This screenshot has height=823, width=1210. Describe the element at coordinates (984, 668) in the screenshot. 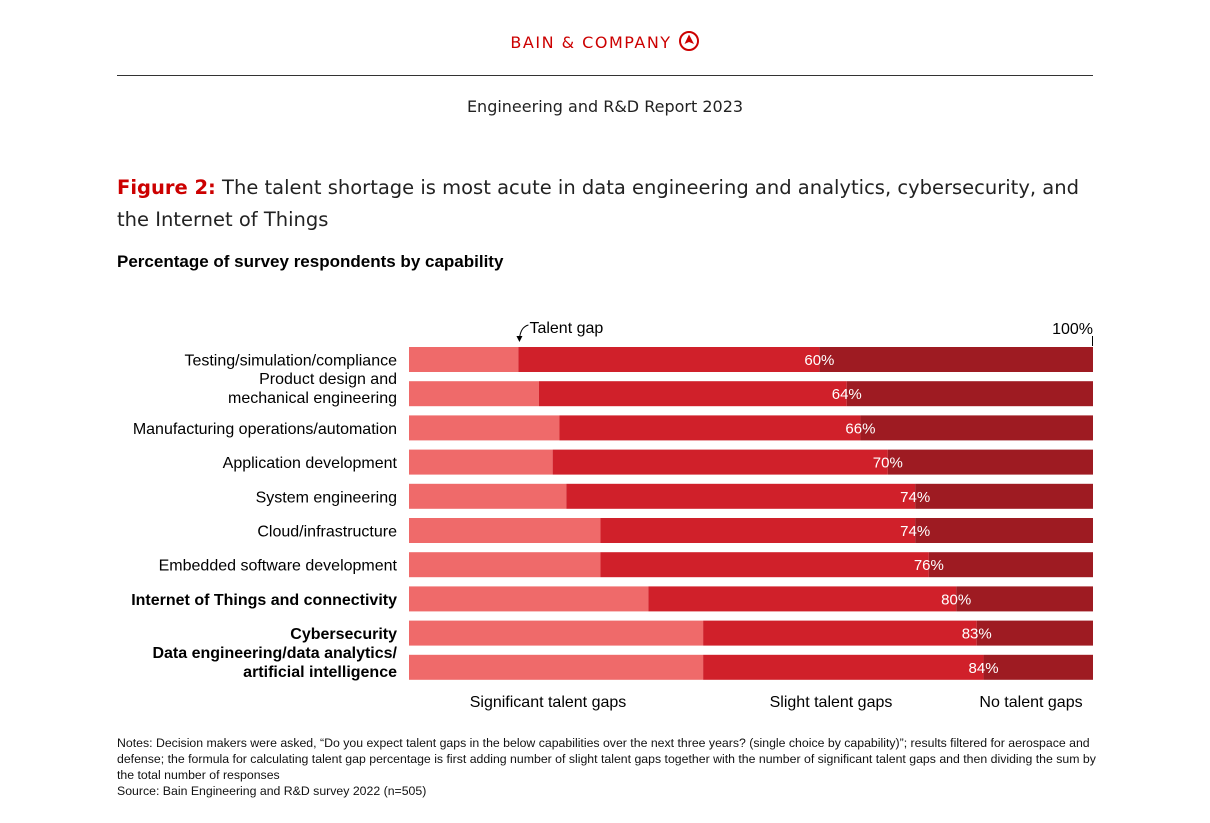

I see `talent-gap-label-row-10: 84%` at that location.